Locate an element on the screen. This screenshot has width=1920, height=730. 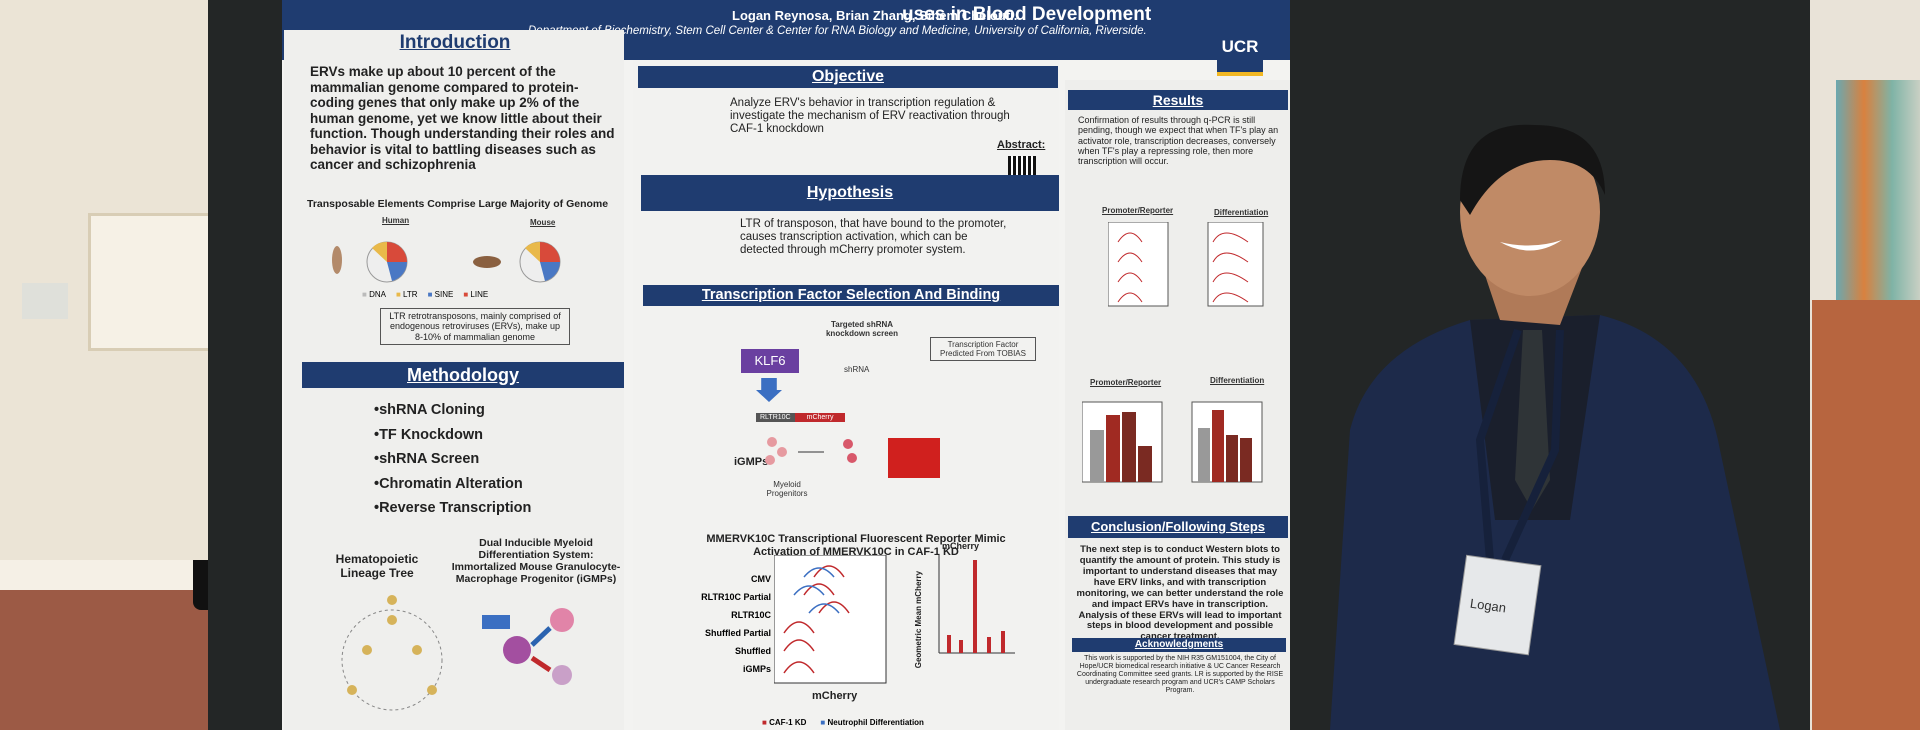
intro-heading: Introduction is located at coordinates (455, 42).